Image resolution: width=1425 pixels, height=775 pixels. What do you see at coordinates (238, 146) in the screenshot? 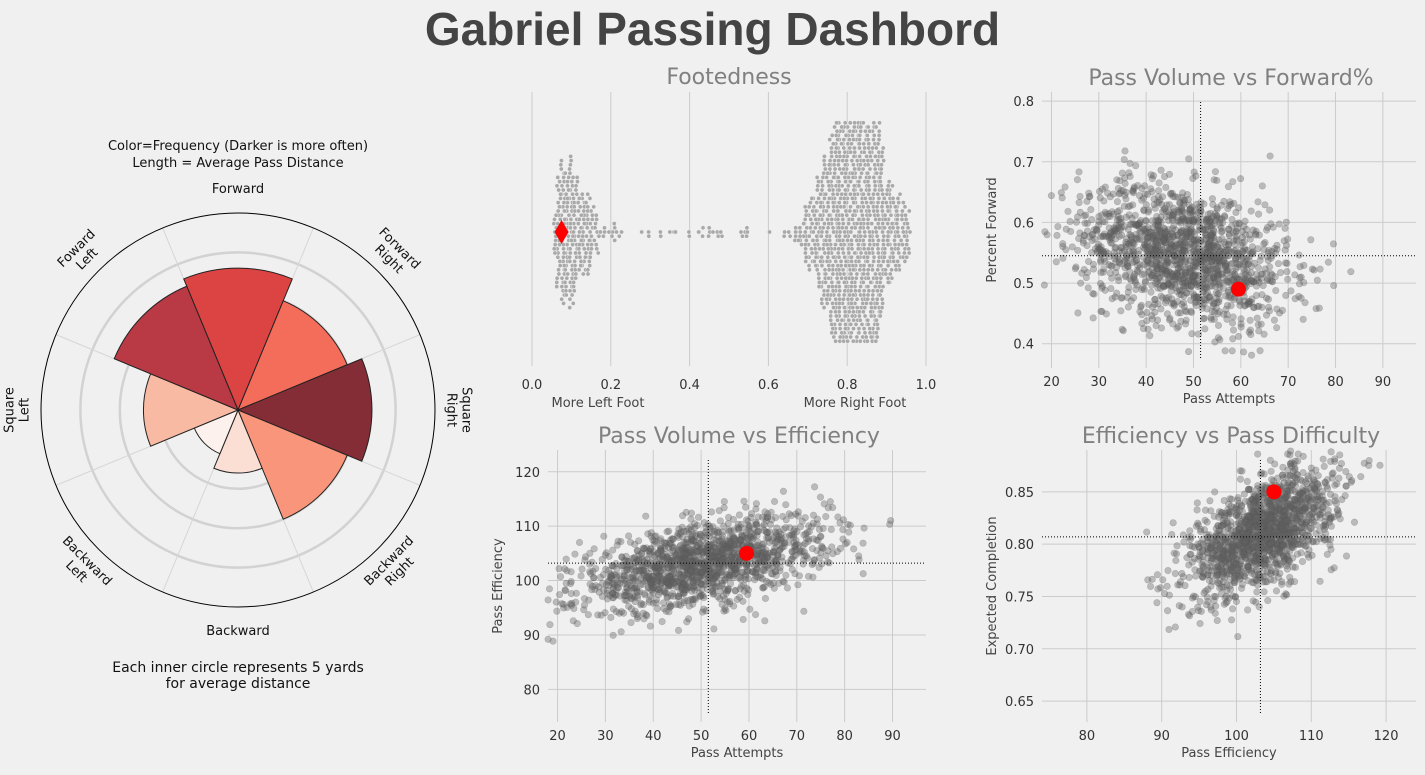
I see `polar-annotation-top: Color=Frequency (Darker is more often)` at bounding box center [238, 146].